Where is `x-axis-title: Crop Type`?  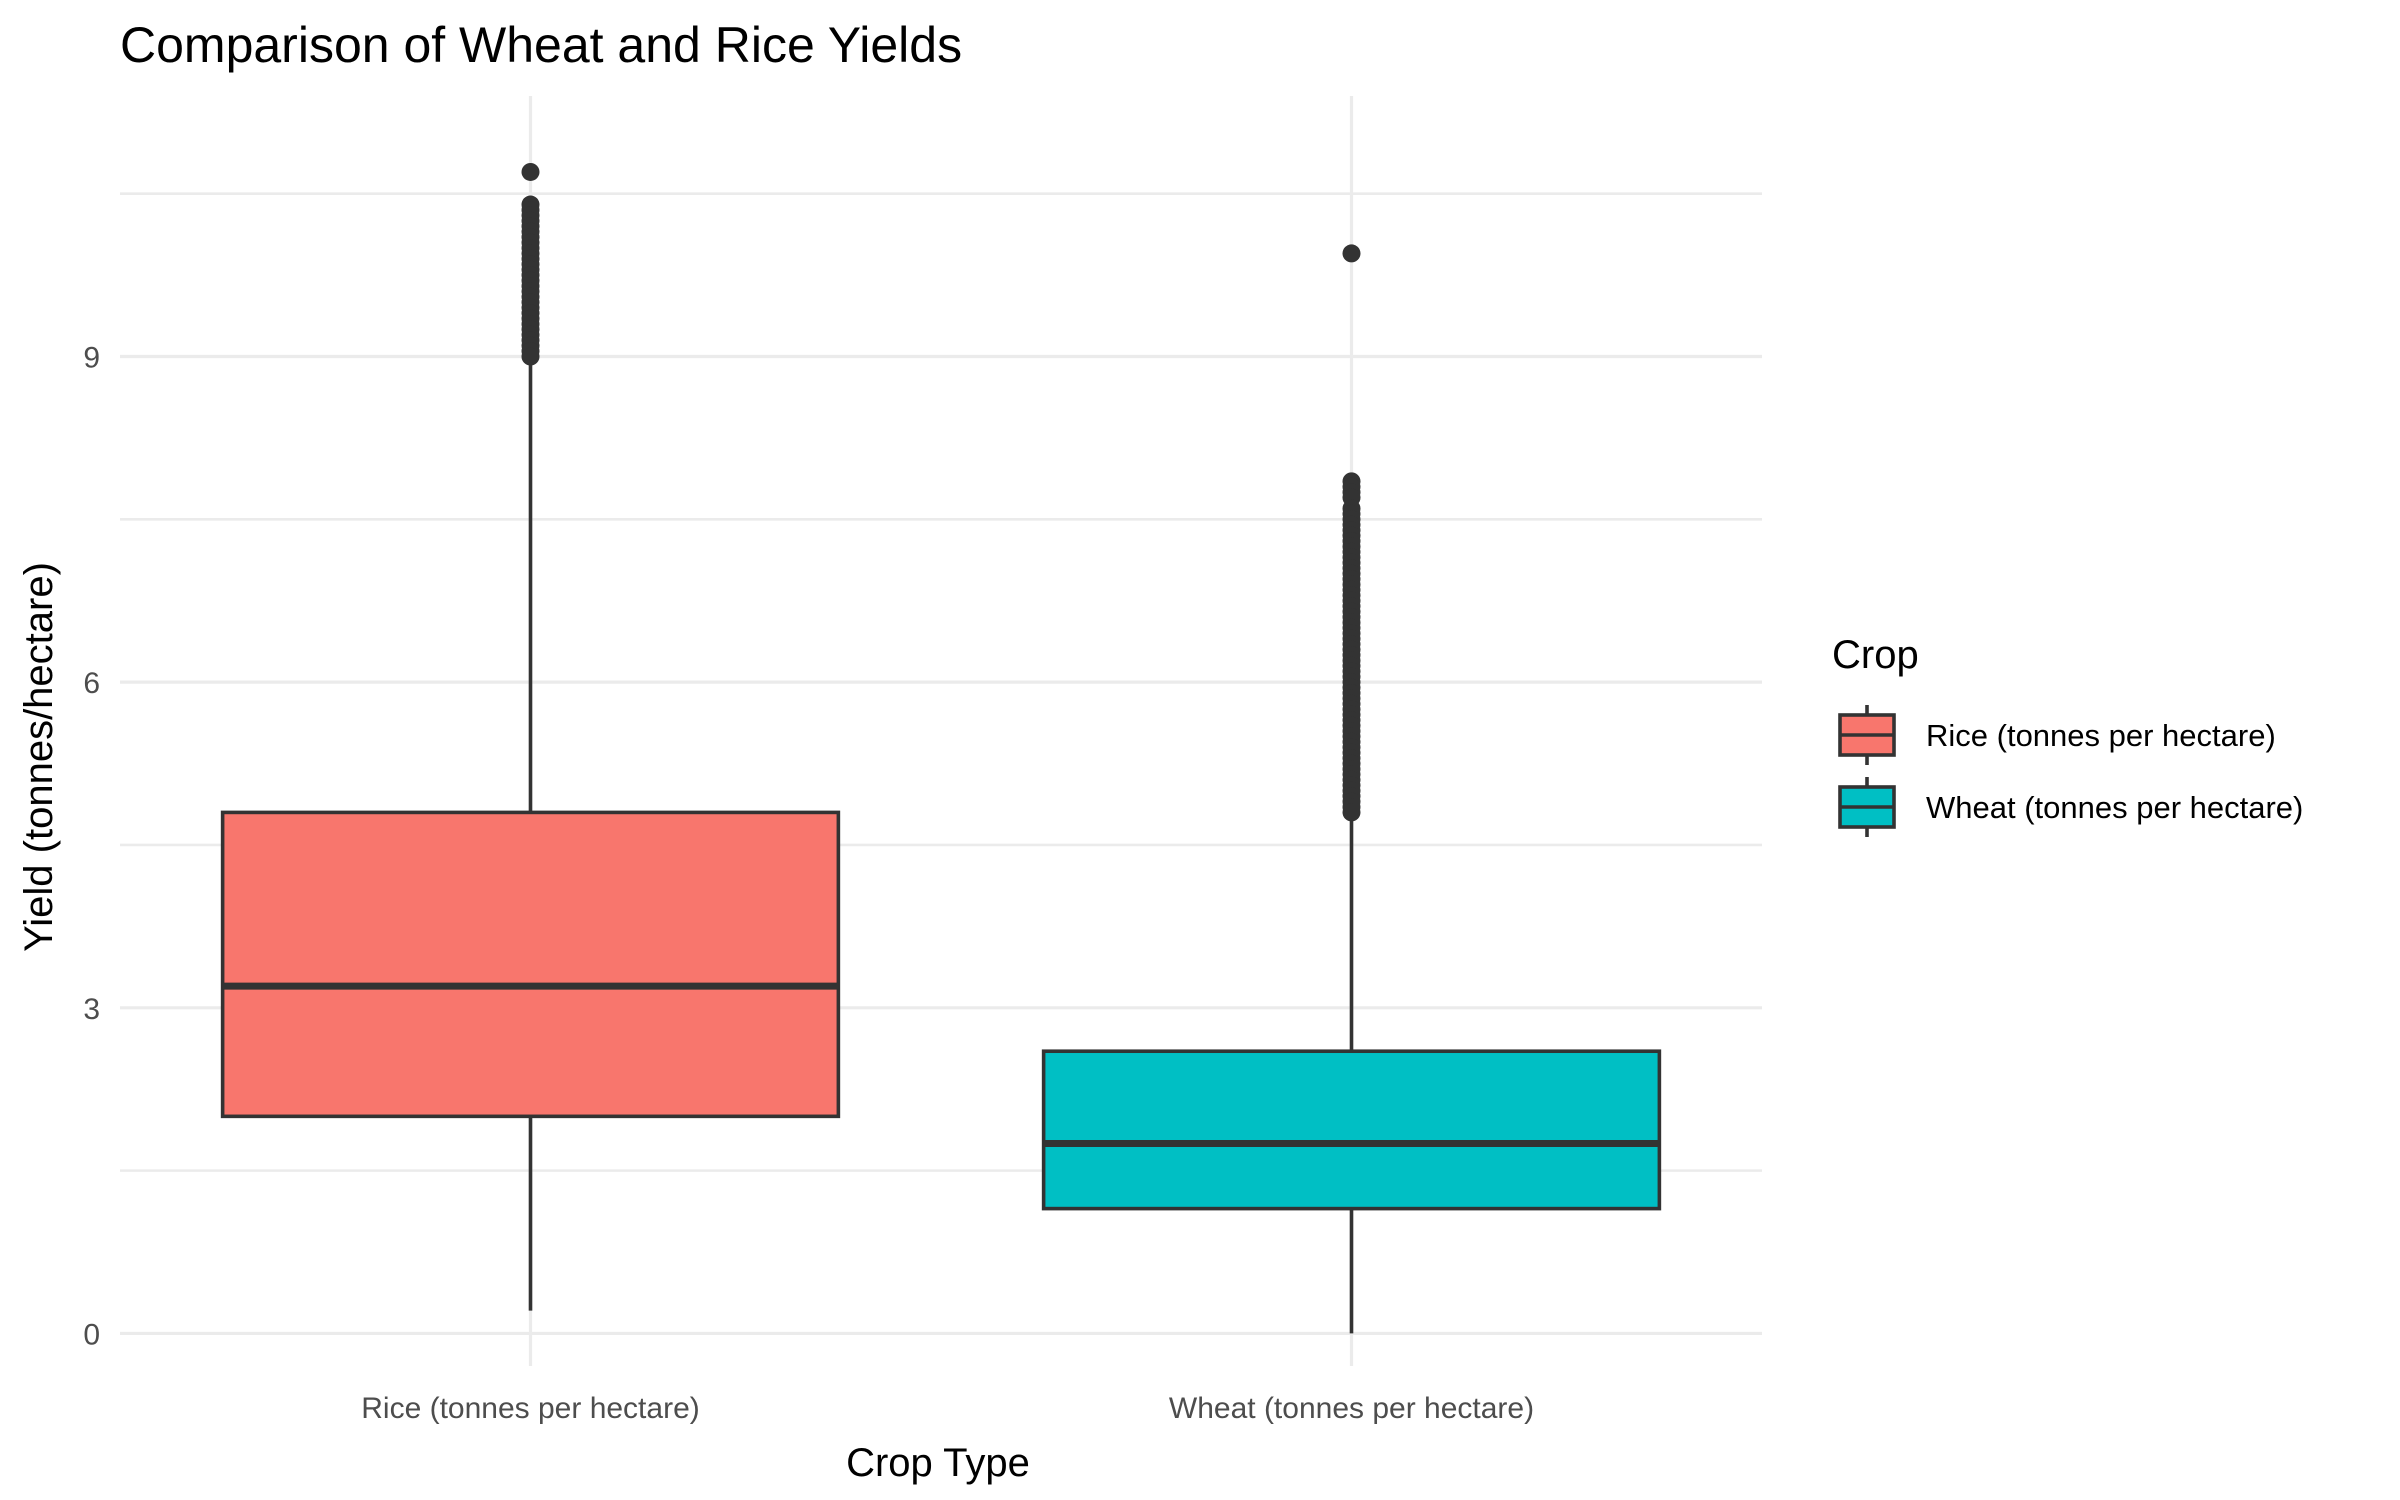
x-axis-title: Crop Type is located at coordinates (938, 1463).